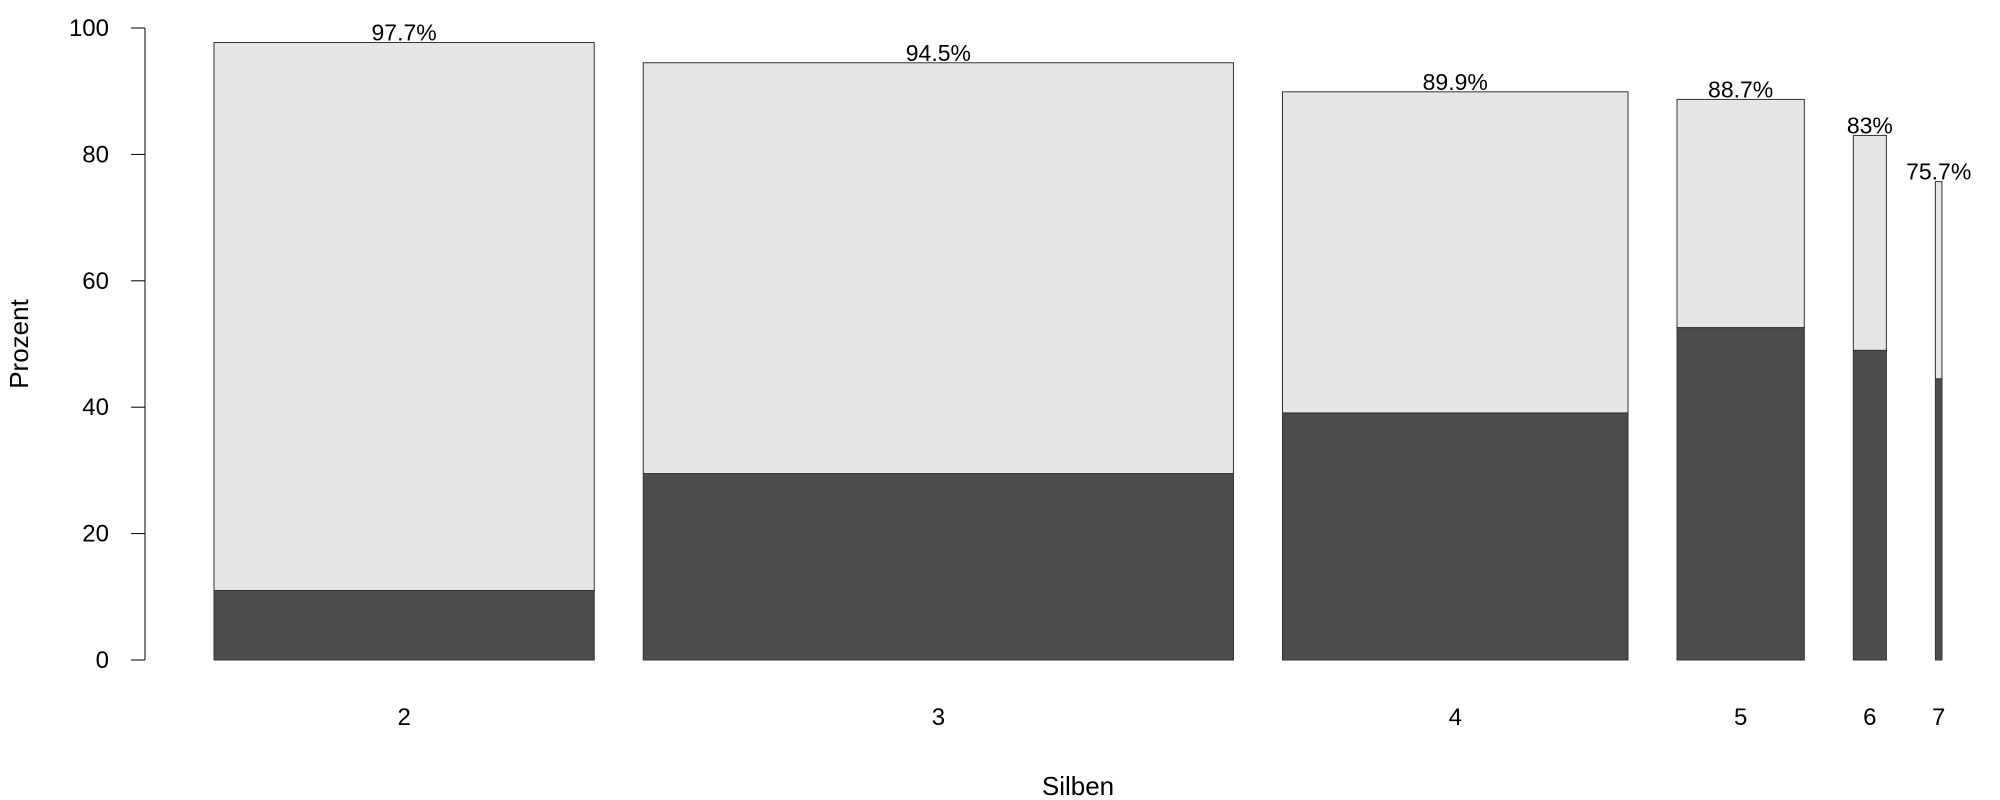  I want to click on y-tick-label: 60, so click(95, 281).